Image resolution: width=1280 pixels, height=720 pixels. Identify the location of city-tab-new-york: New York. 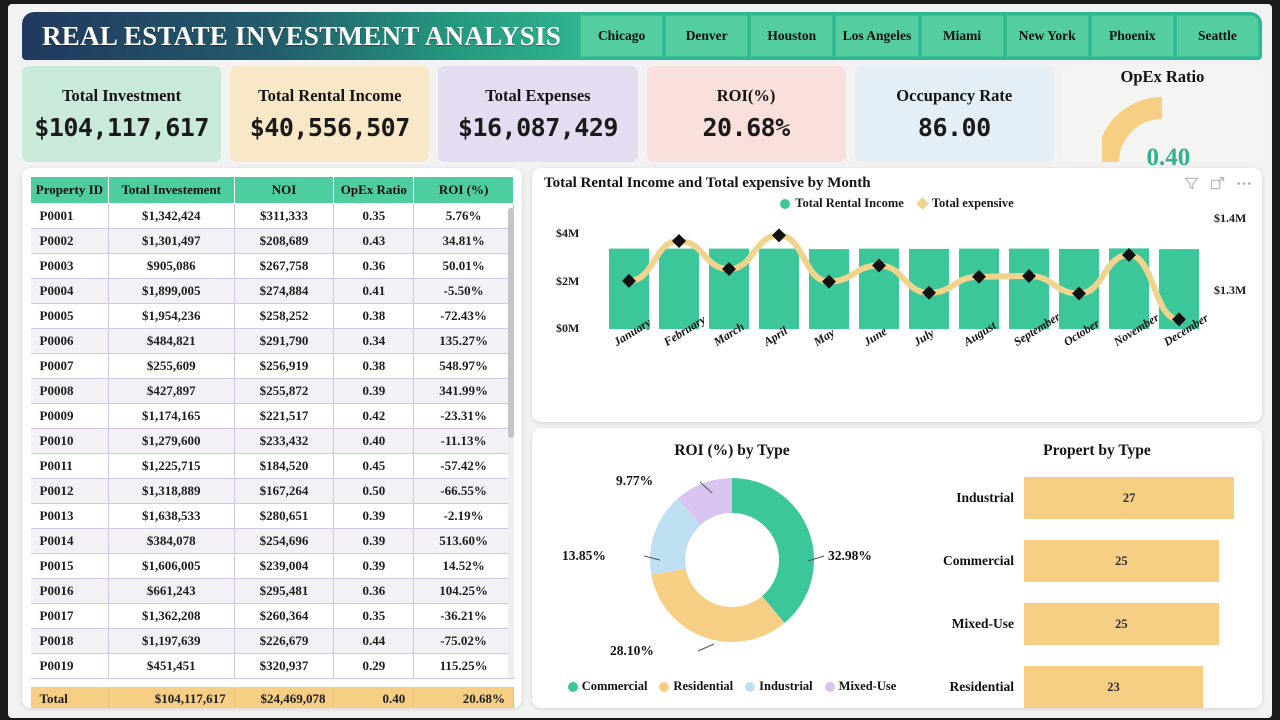
(1047, 36).